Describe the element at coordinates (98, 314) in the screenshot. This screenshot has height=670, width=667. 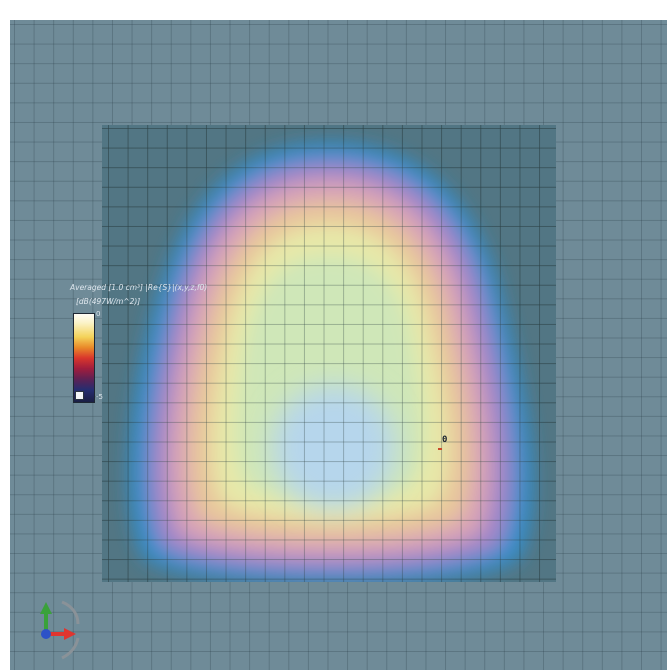
I see `legend-max-label: 0` at that location.